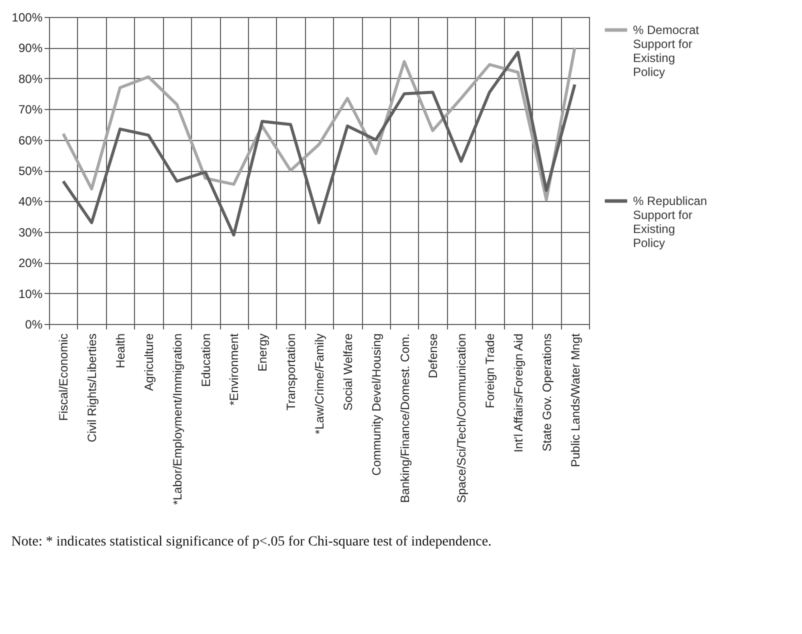 The width and height of the screenshot is (802, 634). Describe the element at coordinates (30, 79) in the screenshot. I see `y-tick-label: 80%` at that location.